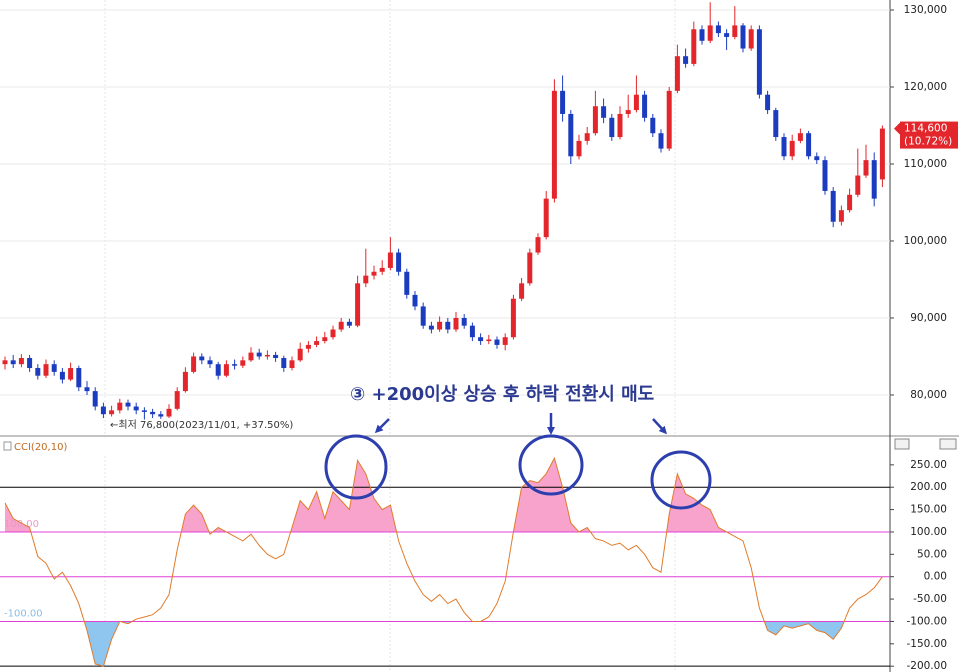 This screenshot has width=959, height=672. What do you see at coordinates (201, 425) in the screenshot?
I see `low-note: ←최저 76,800(2023/11/01, +37.50%)` at bounding box center [201, 425].